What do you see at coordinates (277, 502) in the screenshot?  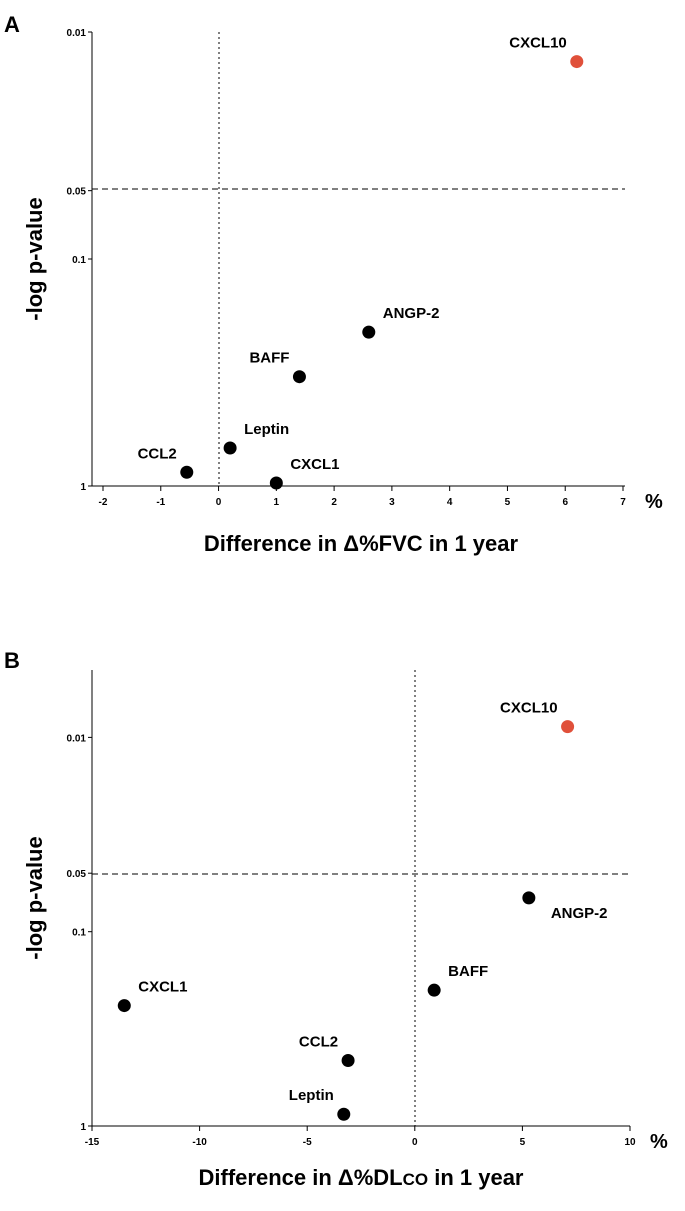 I see `x-tick-label: 1` at bounding box center [277, 502].